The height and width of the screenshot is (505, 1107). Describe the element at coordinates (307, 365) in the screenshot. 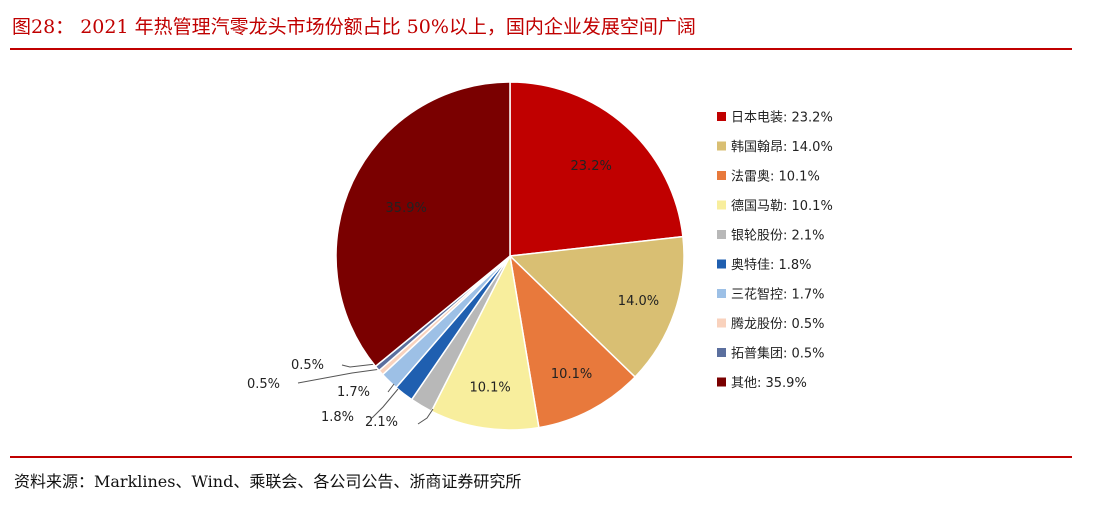

I see `data-label-9: 0.5%` at that location.